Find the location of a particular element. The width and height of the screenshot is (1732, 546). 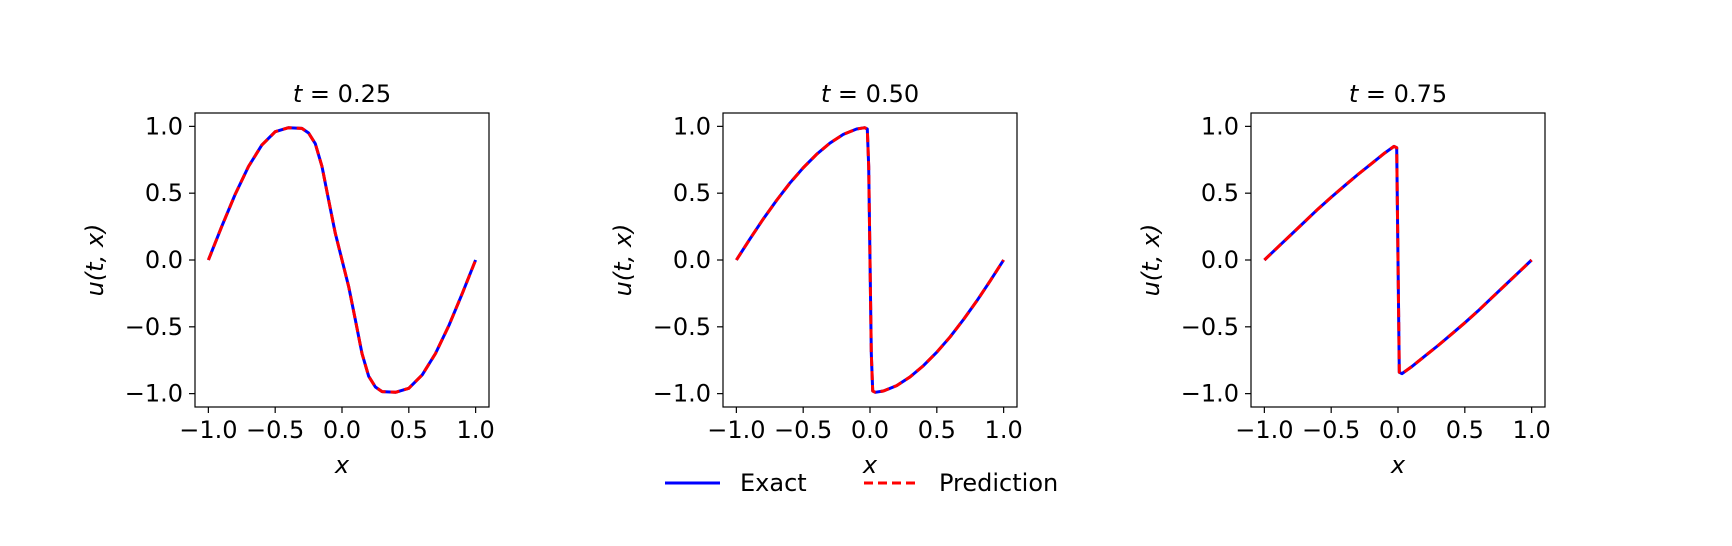

subplot-title: t = 0.75 is located at coordinates (1398, 94).